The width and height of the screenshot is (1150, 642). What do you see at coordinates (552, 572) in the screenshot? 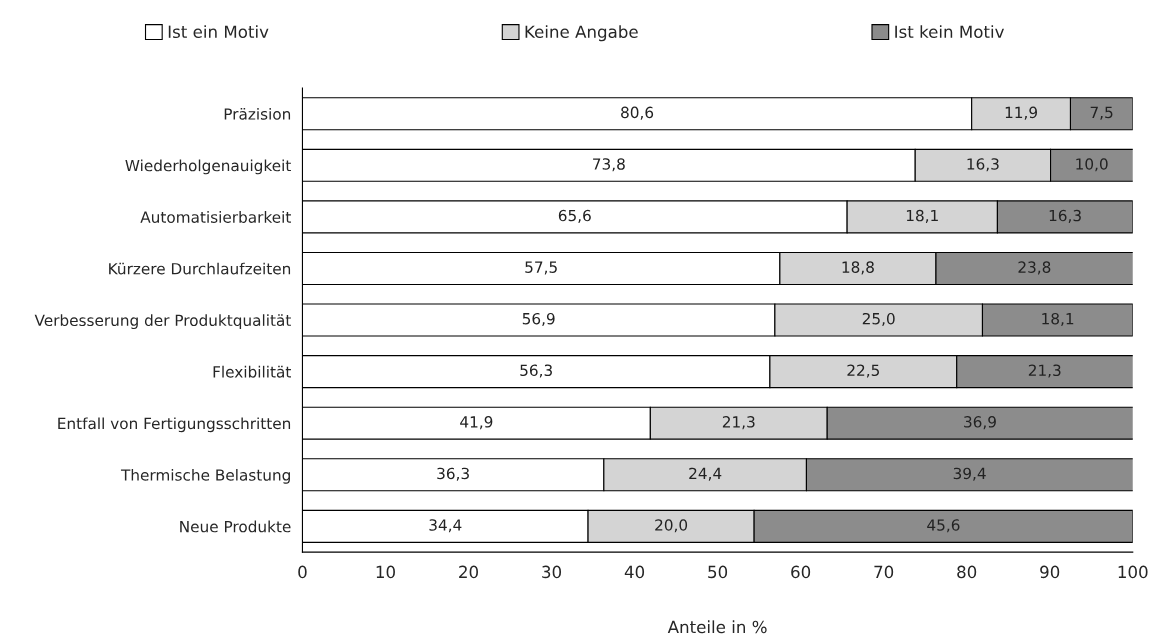
I see `x-tick-label: 30` at bounding box center [552, 572].